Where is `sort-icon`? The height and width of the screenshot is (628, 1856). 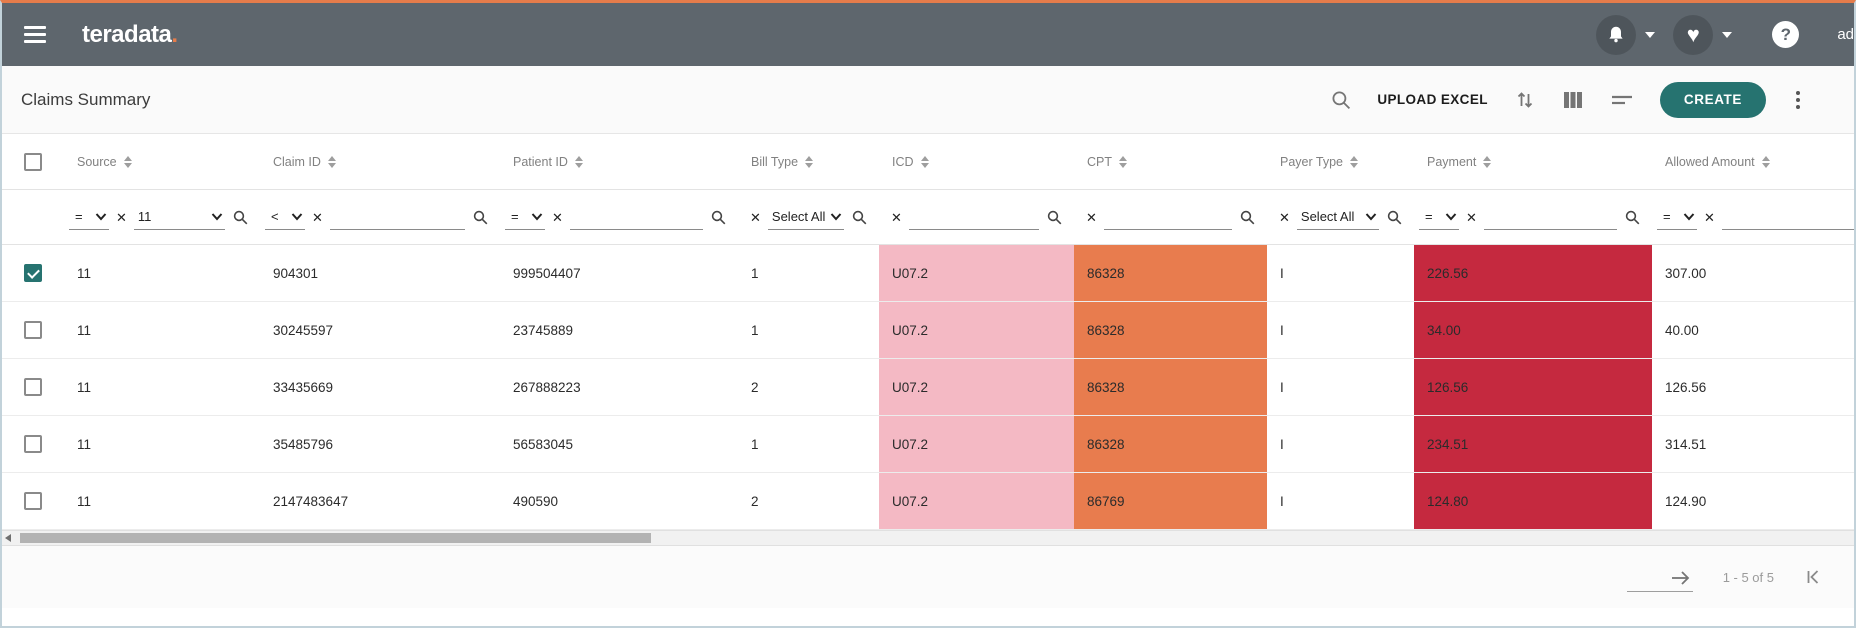 sort-icon is located at coordinates (1354, 161).